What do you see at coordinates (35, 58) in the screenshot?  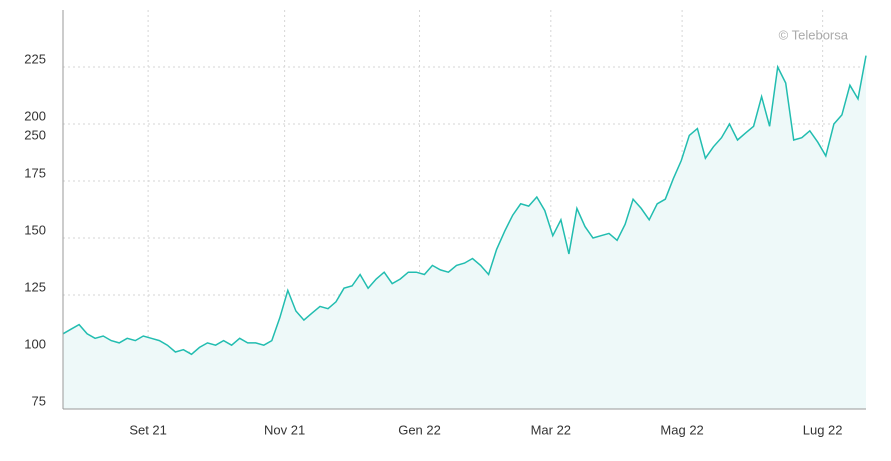 I see `y-tick-label: 225` at bounding box center [35, 58].